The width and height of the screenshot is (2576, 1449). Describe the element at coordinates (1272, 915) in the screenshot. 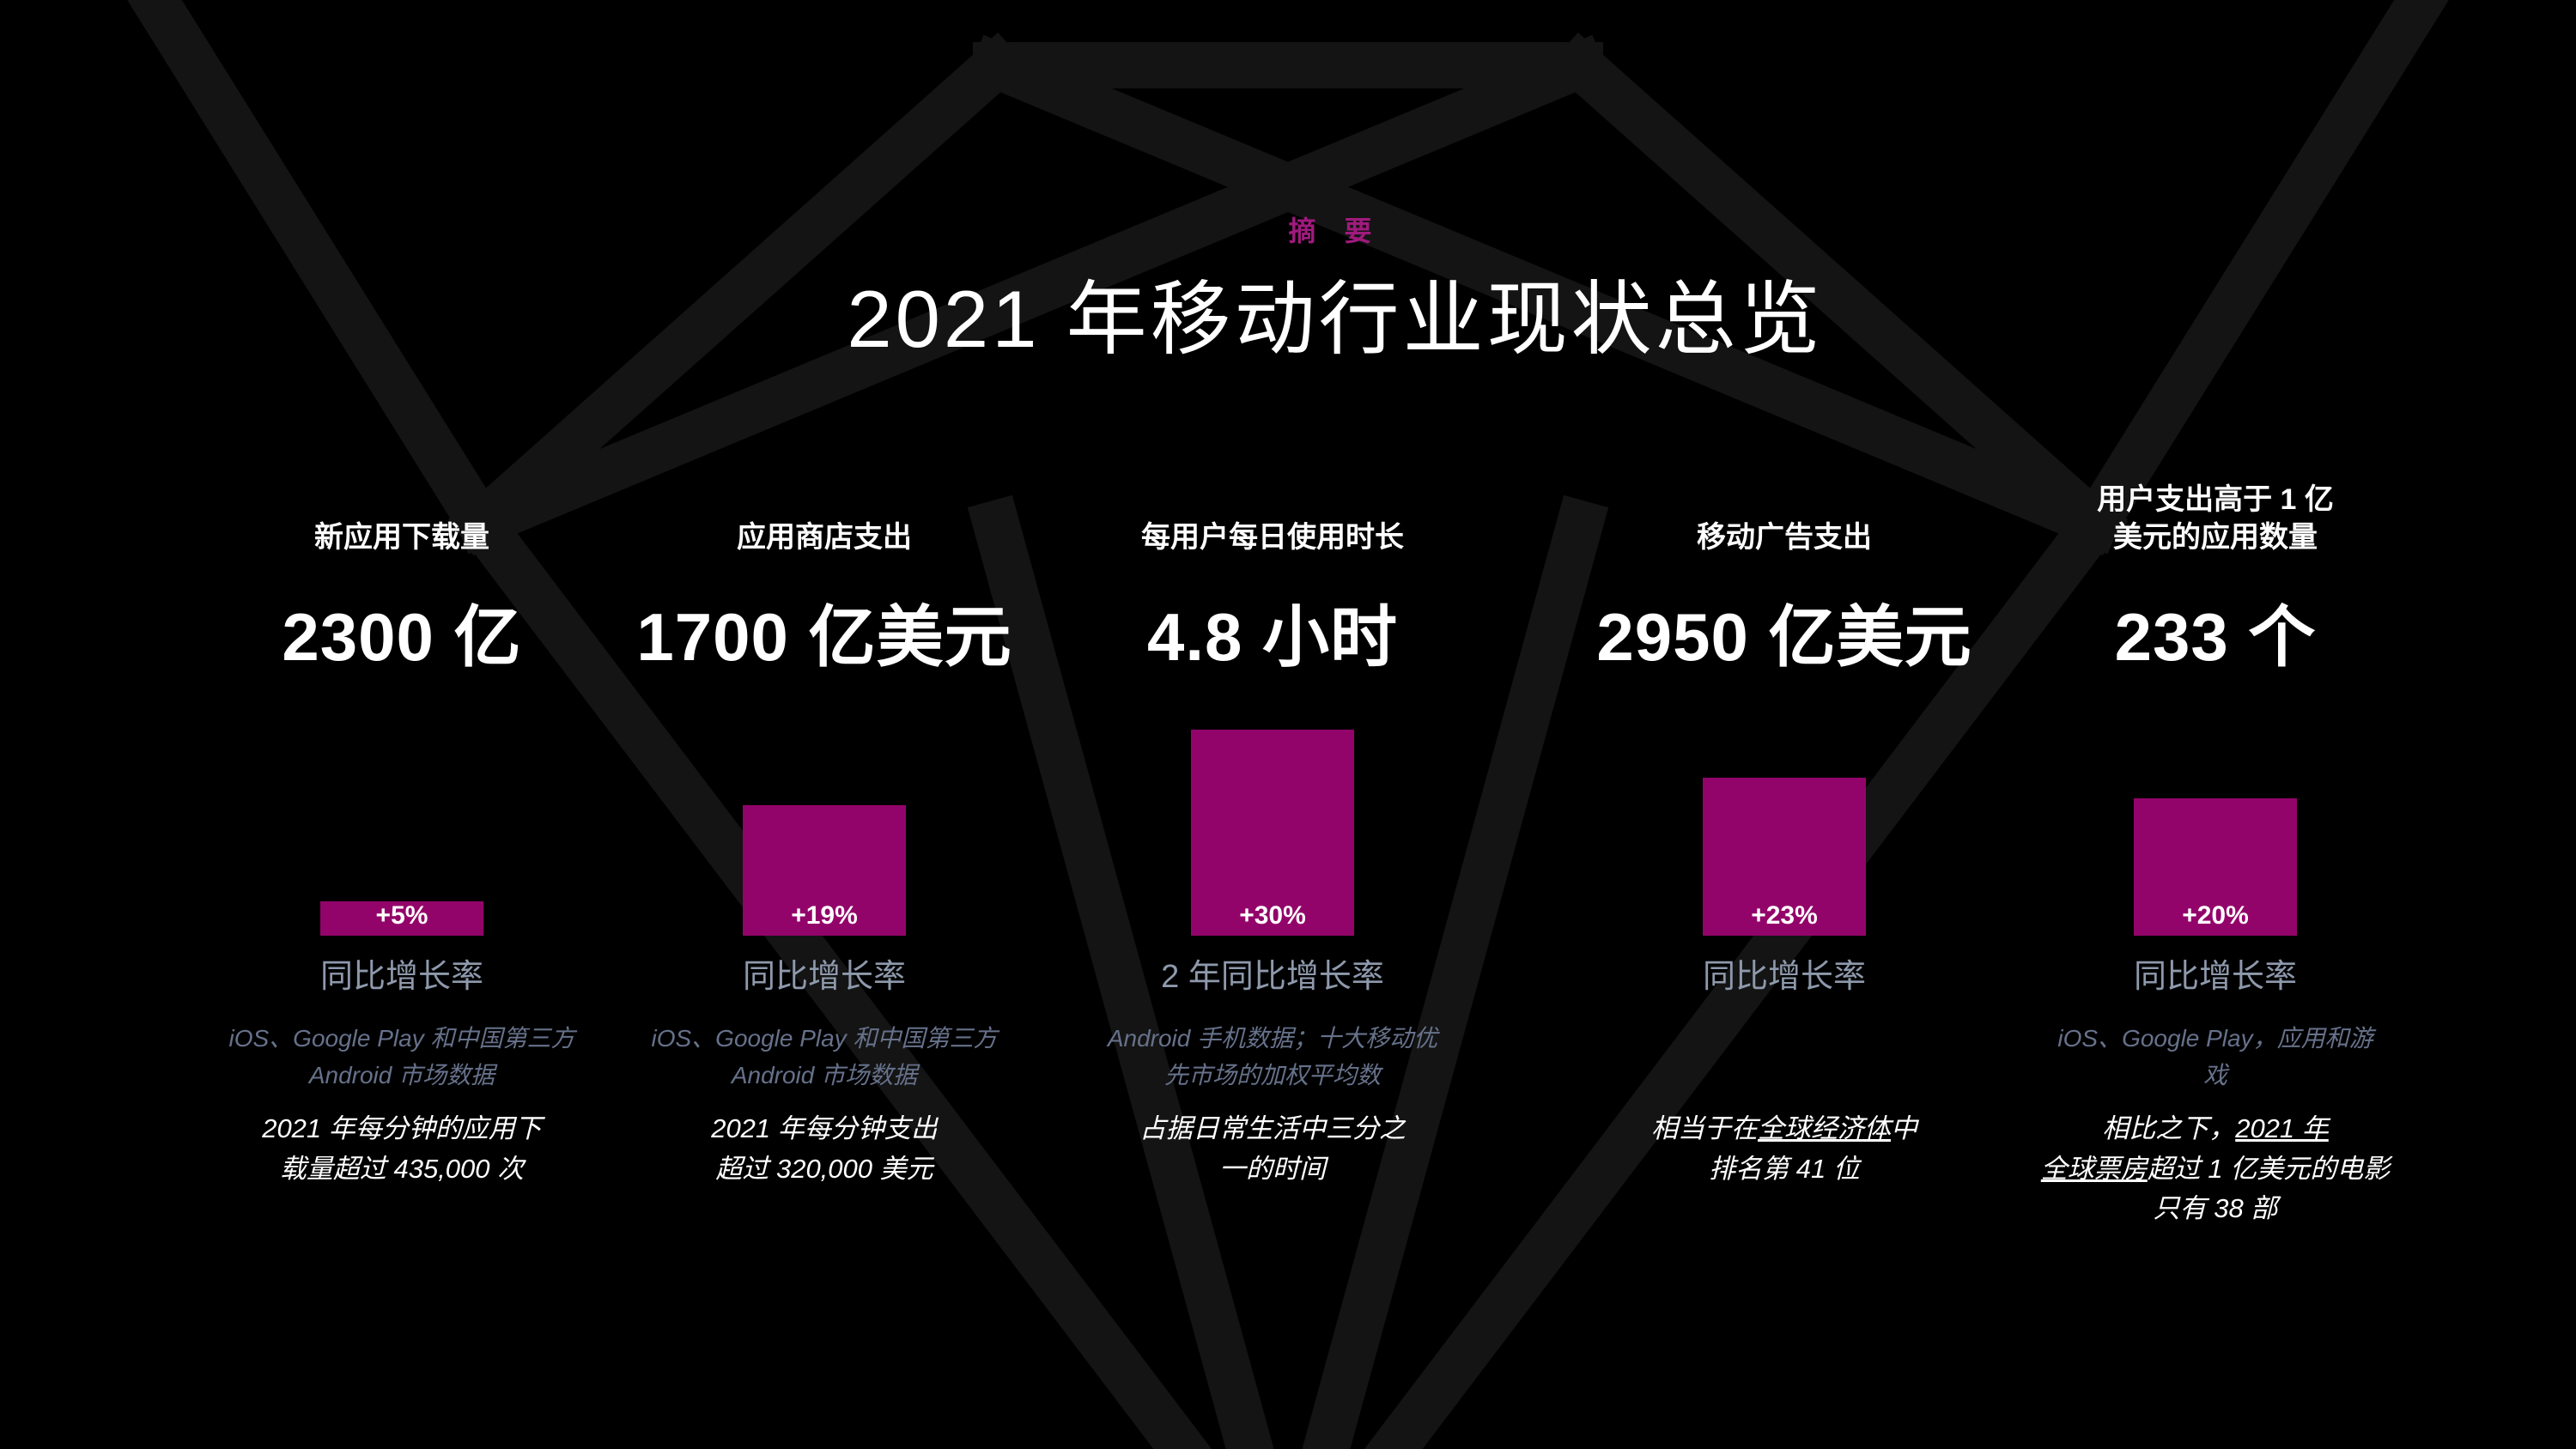

I see `growth-bar-label: +30%` at that location.